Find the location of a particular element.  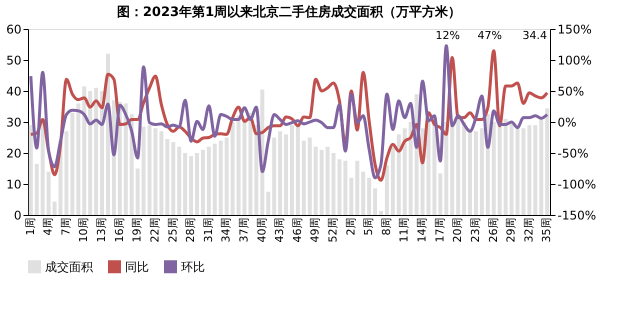

x-tick-label: 13周 is located at coordinates (101, 230).